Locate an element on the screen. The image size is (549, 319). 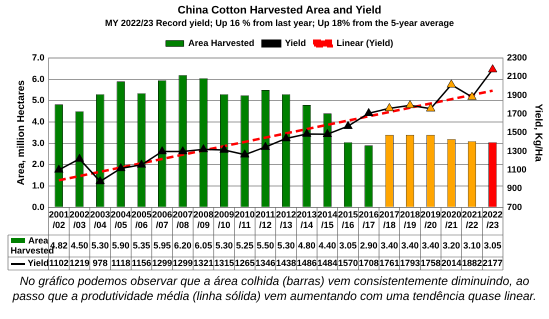
x-tick-label: 2017/18 is located at coordinates (389, 219).